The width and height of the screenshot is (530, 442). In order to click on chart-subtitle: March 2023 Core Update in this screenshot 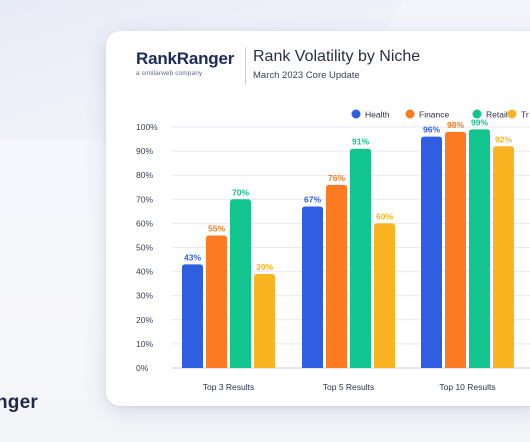, I will do `click(306, 75)`.